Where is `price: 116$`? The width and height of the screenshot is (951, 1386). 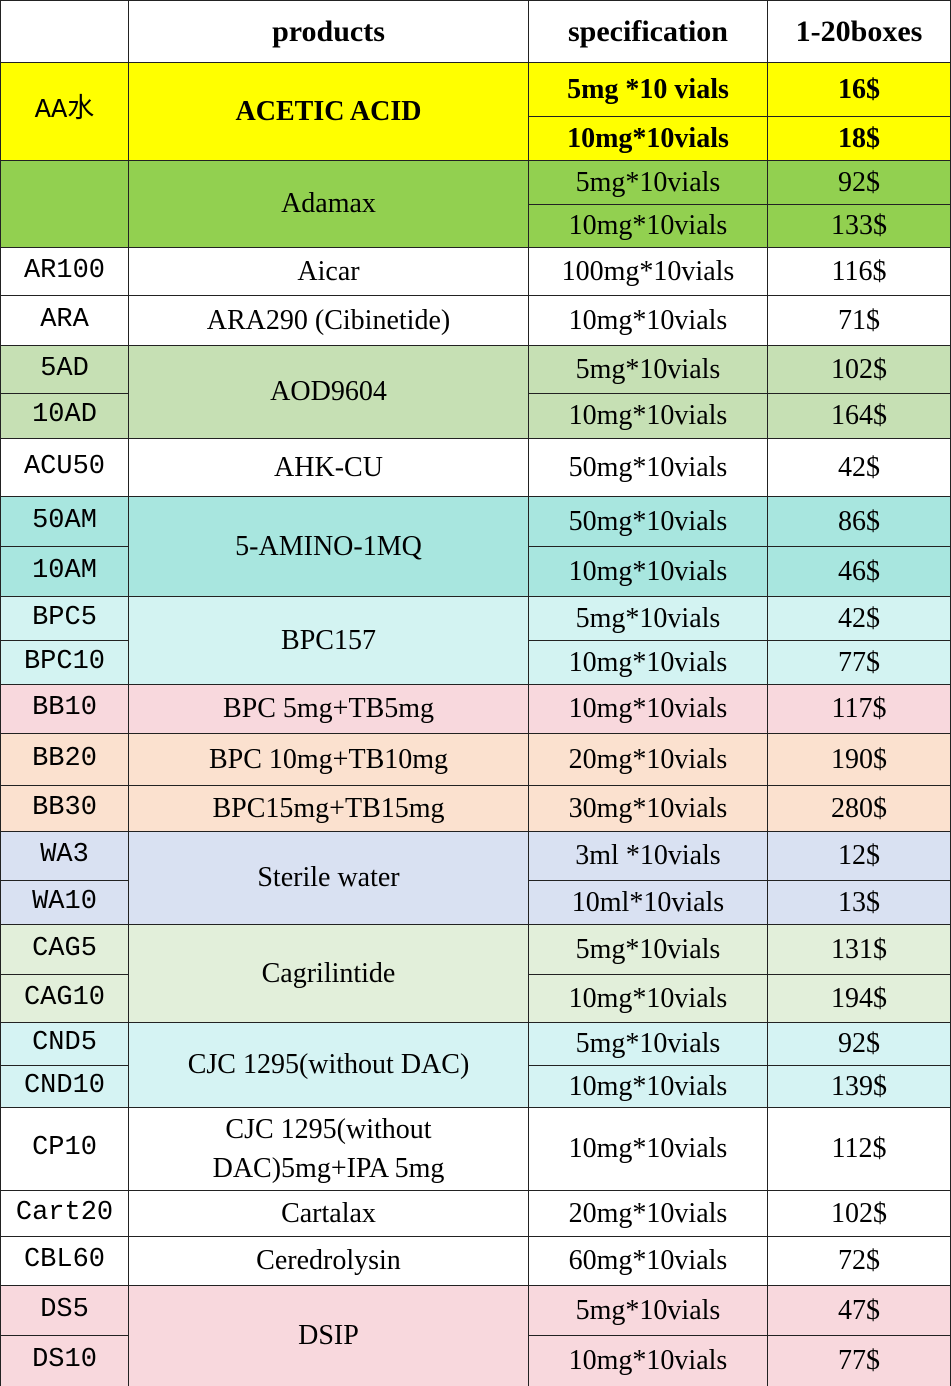
price: 116$ is located at coordinates (859, 272).